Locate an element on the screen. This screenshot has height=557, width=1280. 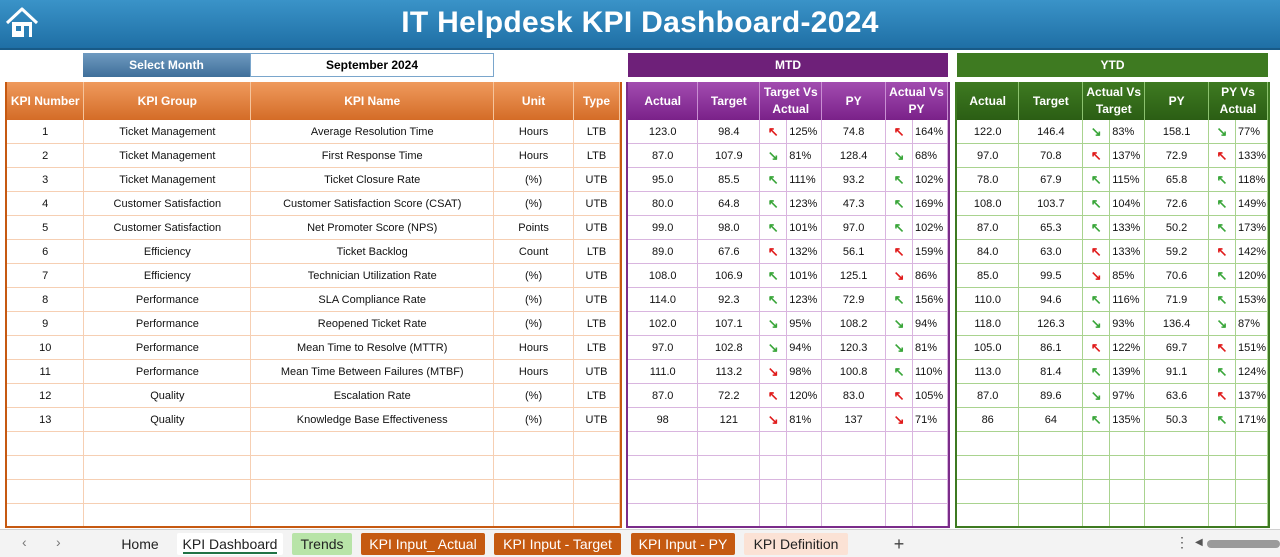
kpi-name-cell: Knowledge Base Effectiveness is located at coordinates (372, 419).